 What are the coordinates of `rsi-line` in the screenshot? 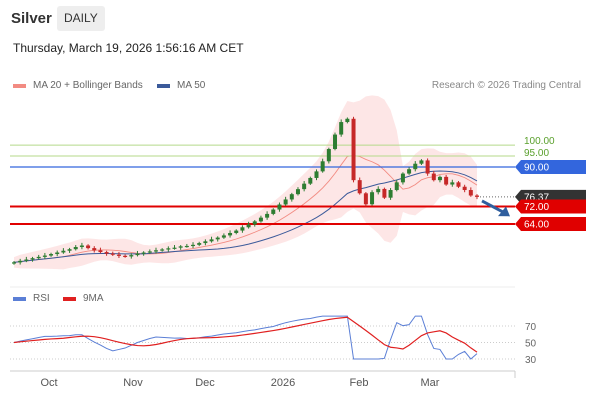 It's located at (245, 337).